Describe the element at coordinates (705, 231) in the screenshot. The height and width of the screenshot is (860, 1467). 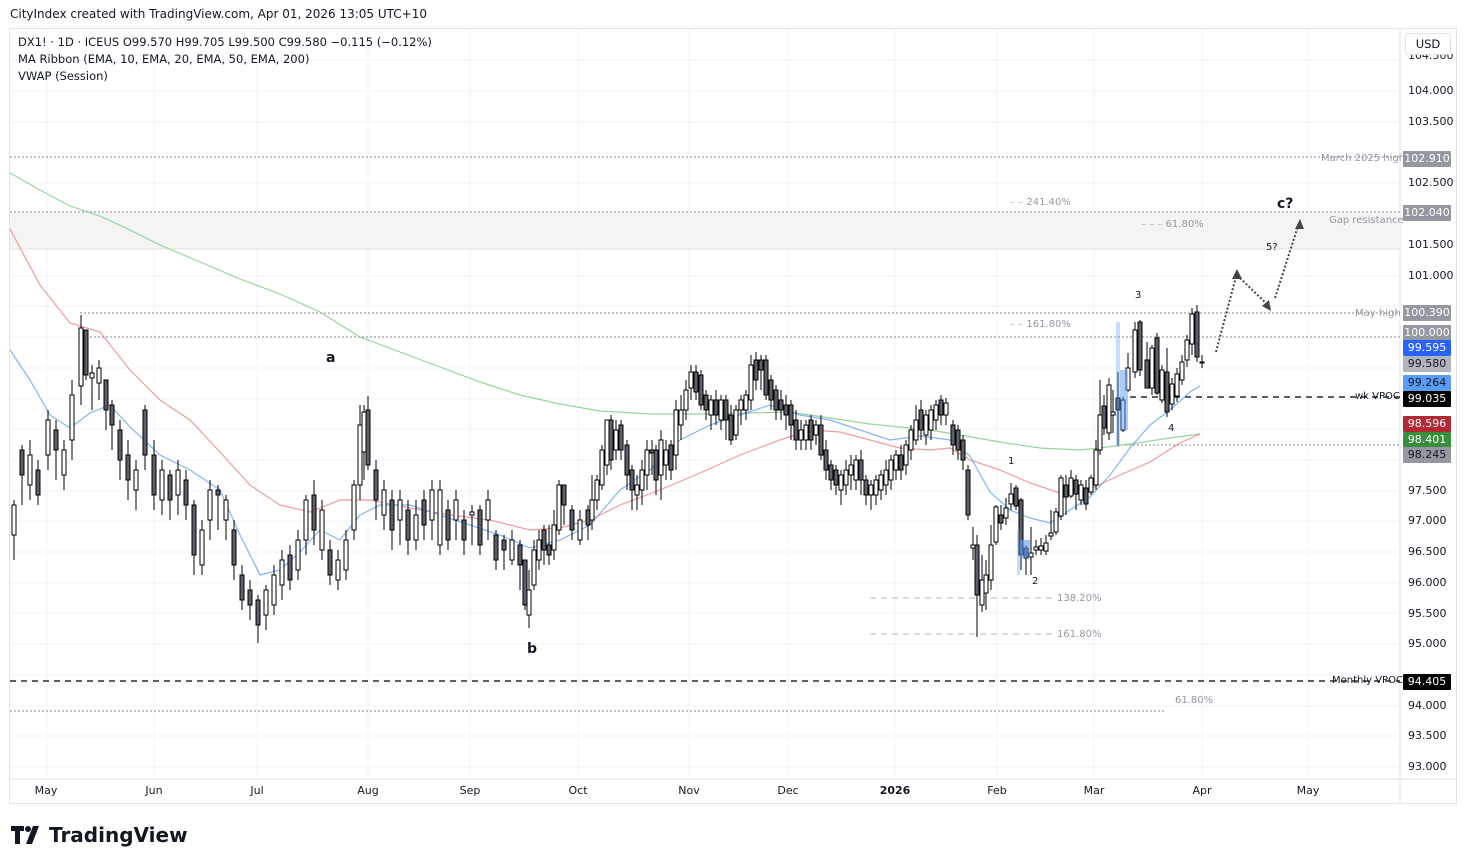
I see `gap-resistance-zone` at that location.